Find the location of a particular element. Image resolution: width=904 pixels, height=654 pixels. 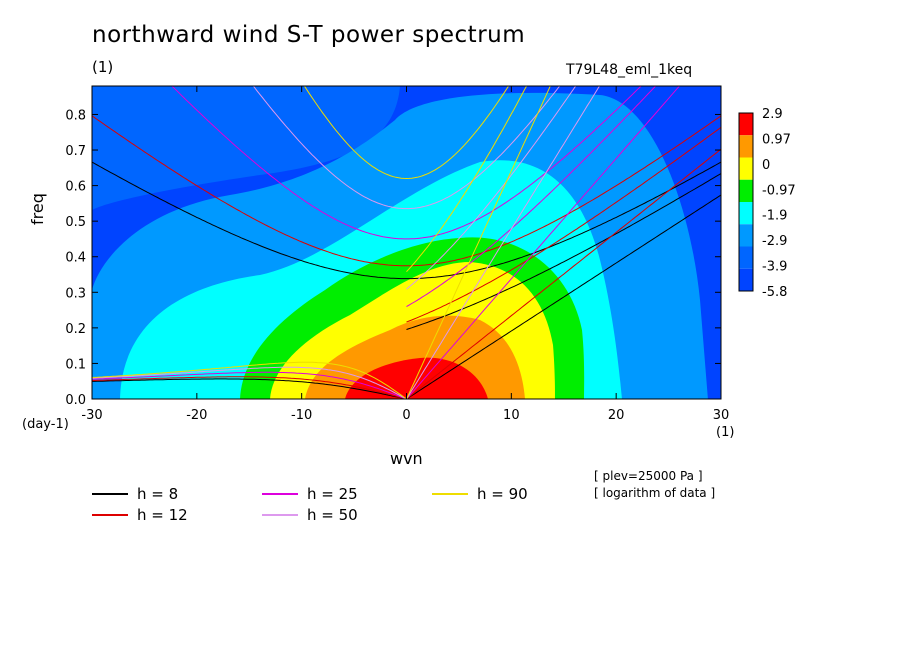

colorbar-label: -3.9 is located at coordinates (774, 267).